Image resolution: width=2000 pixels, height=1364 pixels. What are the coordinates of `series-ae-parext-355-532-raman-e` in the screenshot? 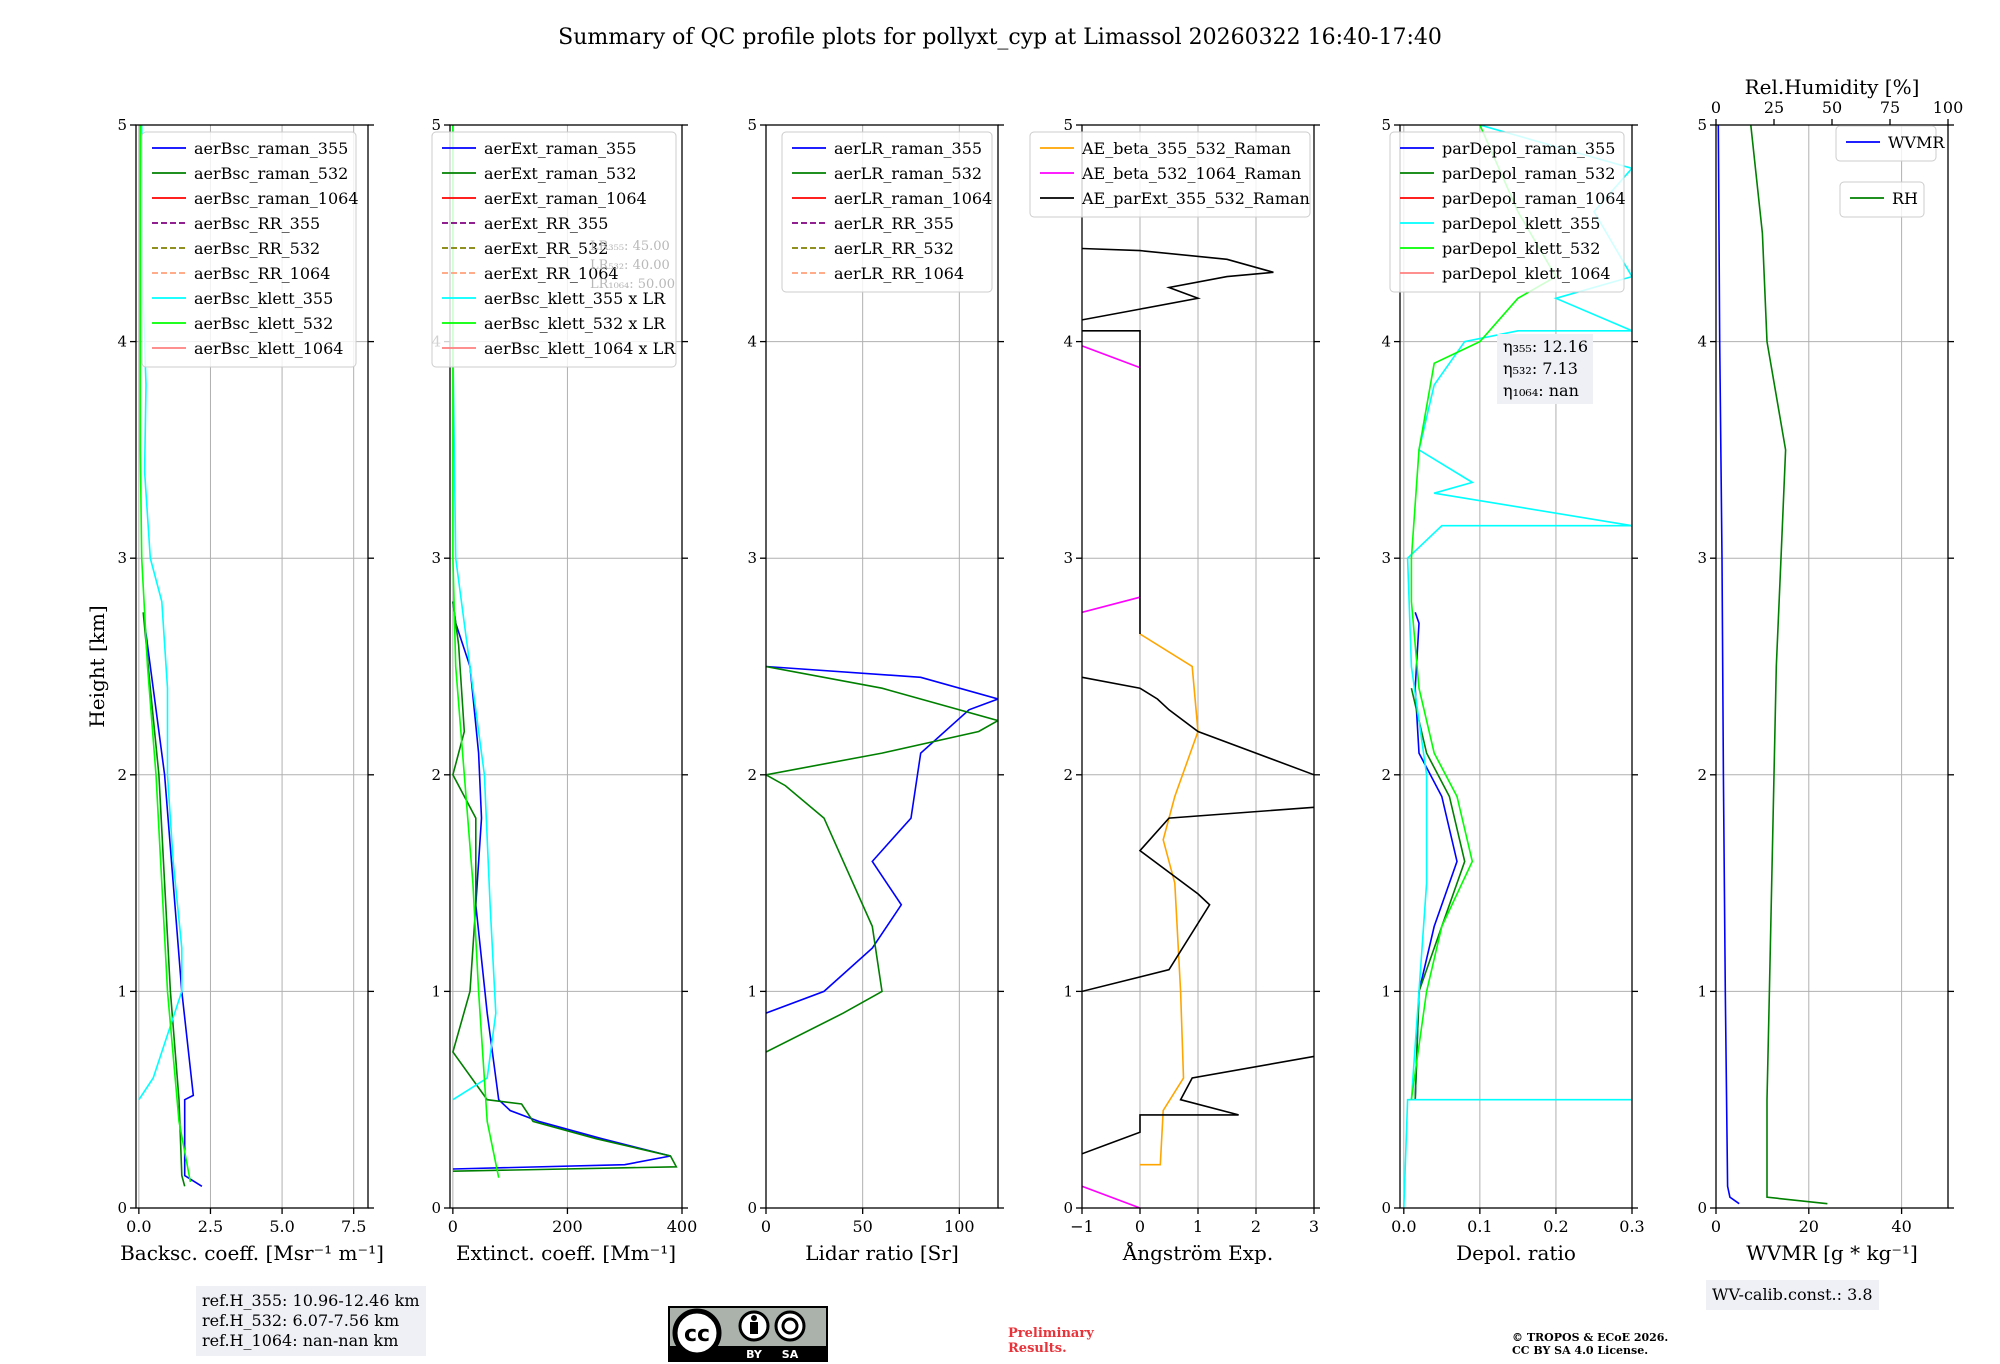 It's located at (1178, 284).